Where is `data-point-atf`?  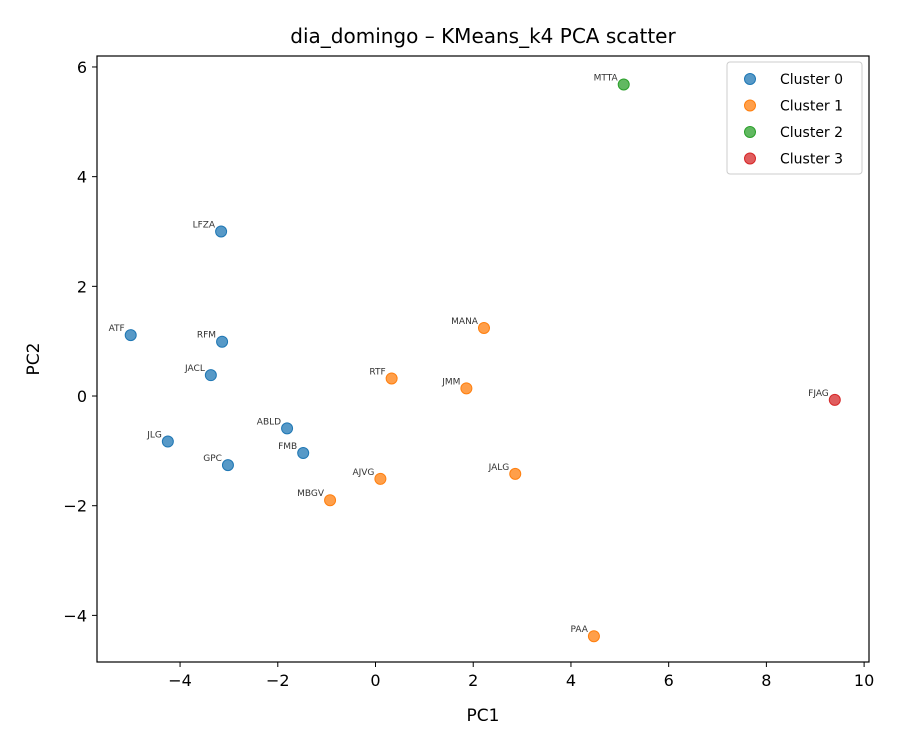
data-point-atf is located at coordinates (130, 335).